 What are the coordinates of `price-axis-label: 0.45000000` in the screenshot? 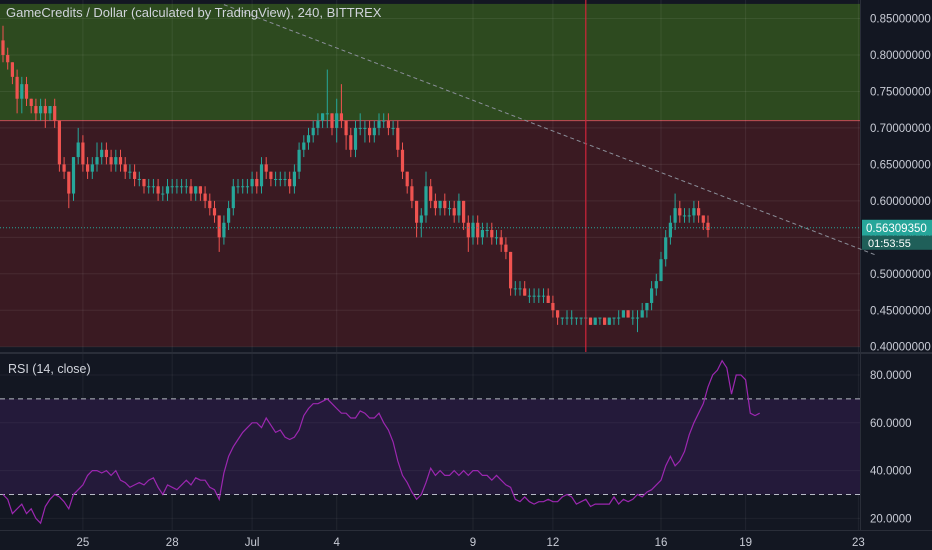 It's located at (900, 311).